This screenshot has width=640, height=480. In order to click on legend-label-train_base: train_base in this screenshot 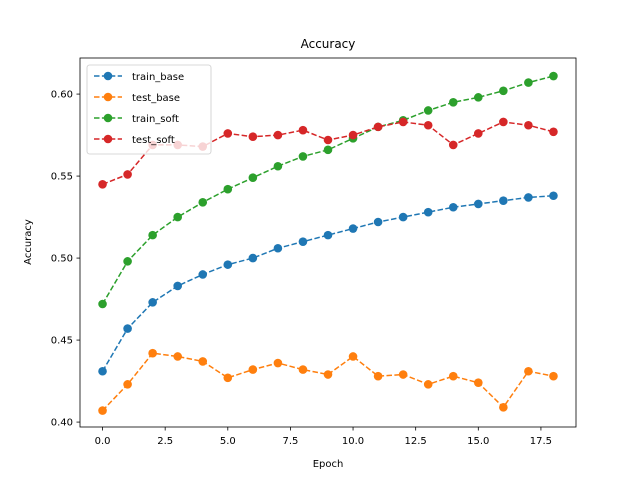, I will do `click(158, 77)`.